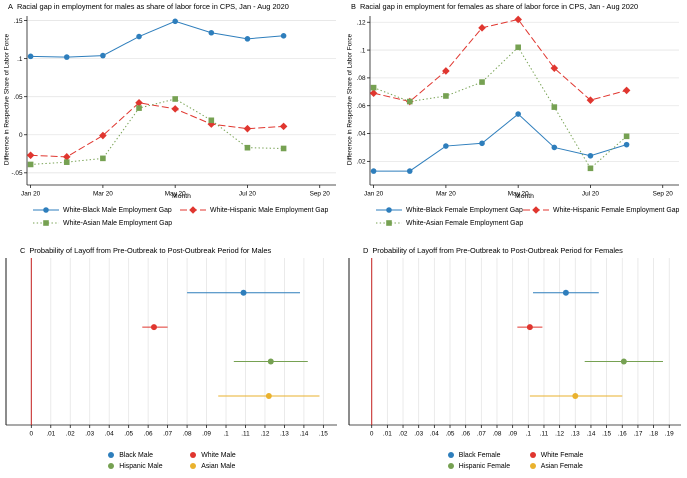 The height and width of the screenshot is (478, 687). Describe the element at coordinates (561, 466) in the screenshot. I see `legend-label: Asian Female` at that location.